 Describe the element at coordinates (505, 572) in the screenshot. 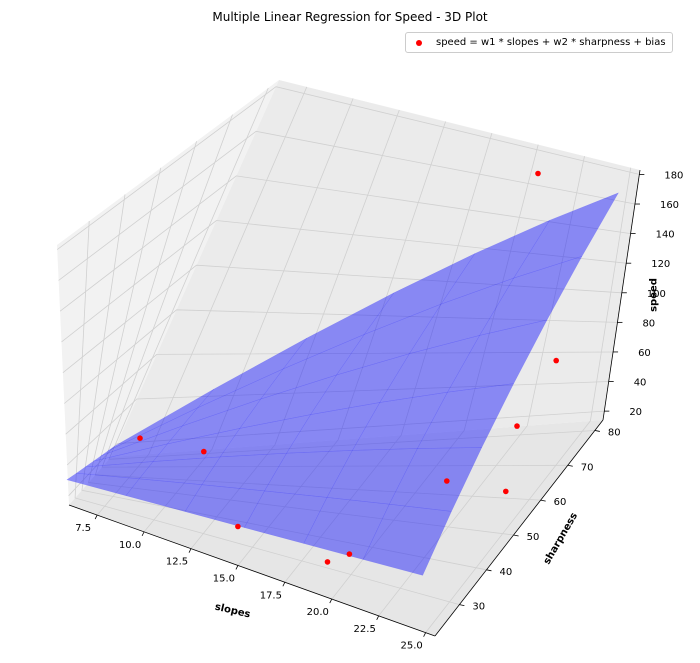

I see `y-tick-label: 40` at that location.